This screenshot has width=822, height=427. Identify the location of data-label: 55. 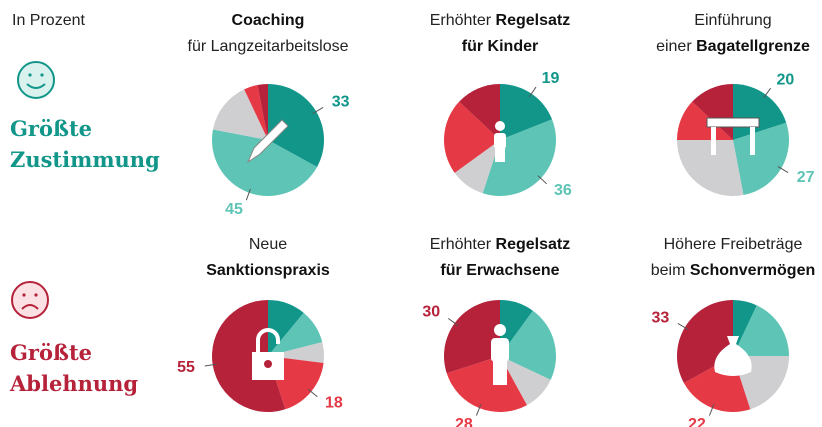
(186, 367).